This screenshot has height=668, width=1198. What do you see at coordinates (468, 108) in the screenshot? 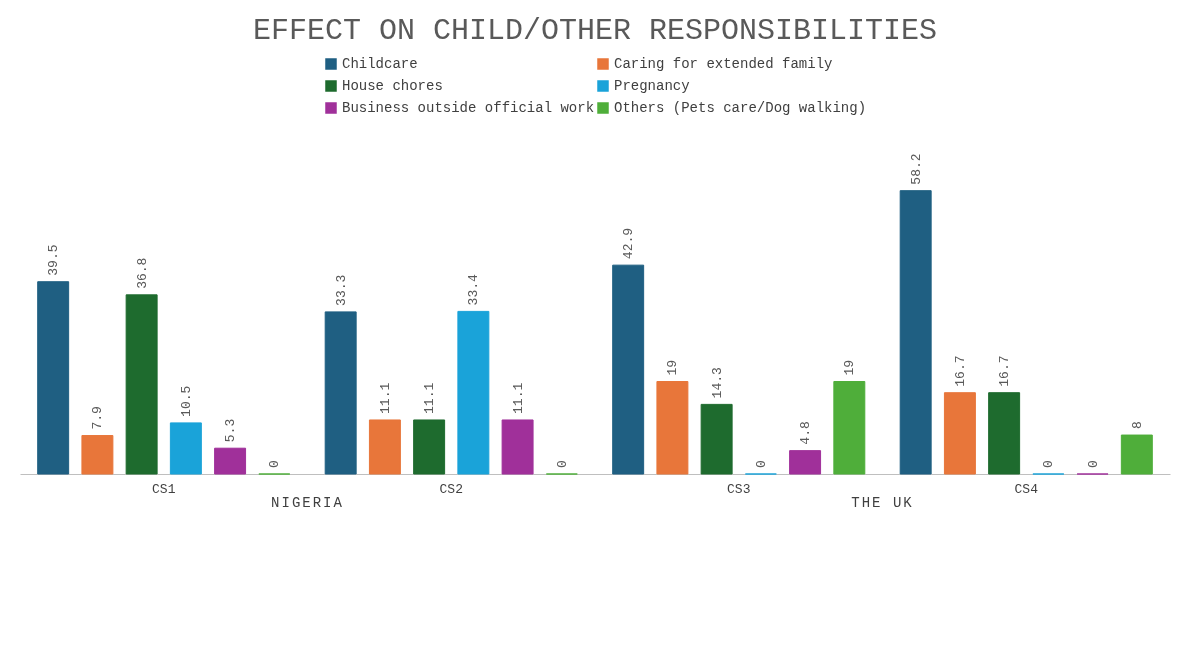
I see `legend-label: Business outside official work` at bounding box center [468, 108].